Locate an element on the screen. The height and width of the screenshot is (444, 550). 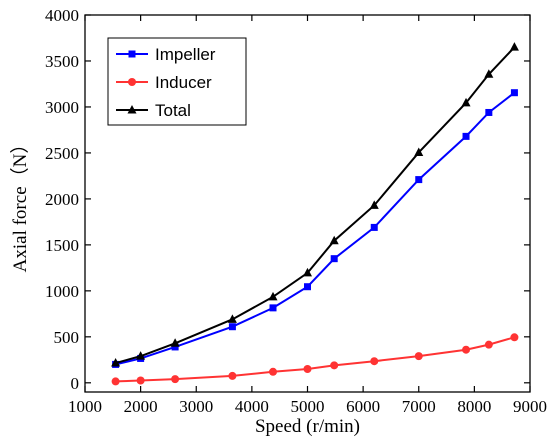
legend-item-inducer: Inducer is located at coordinates (164, 82).